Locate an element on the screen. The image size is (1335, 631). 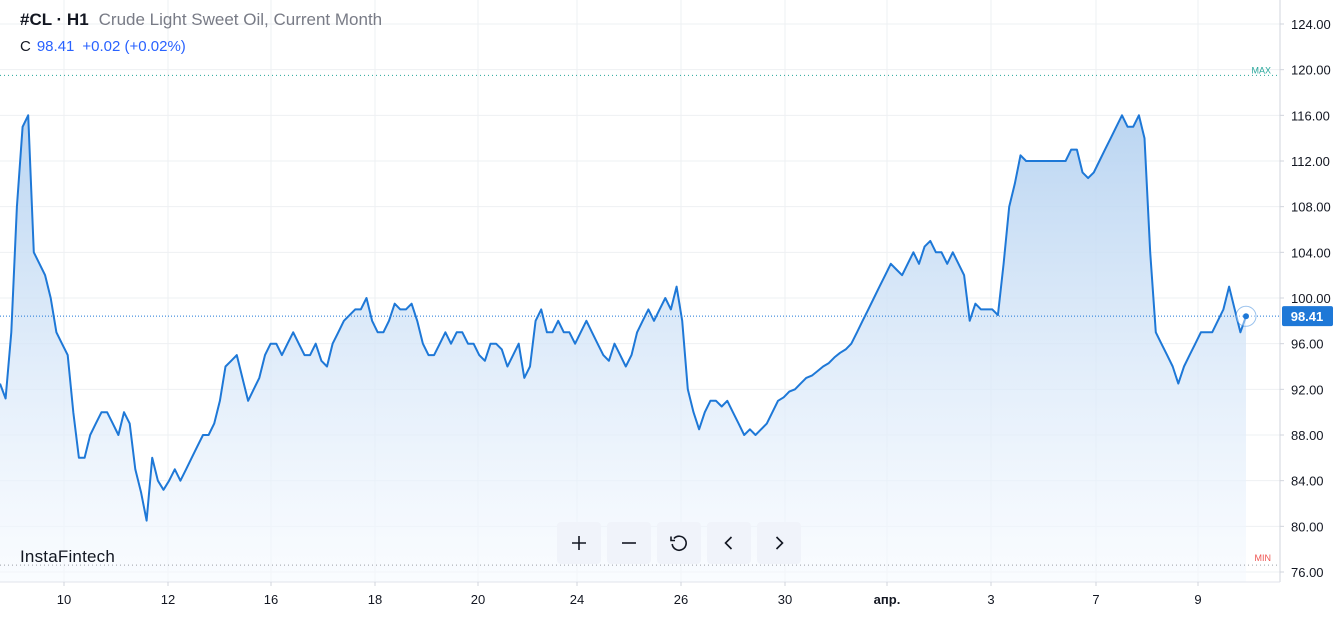
y-tick-label: 84.00 is located at coordinates (1307, 481).